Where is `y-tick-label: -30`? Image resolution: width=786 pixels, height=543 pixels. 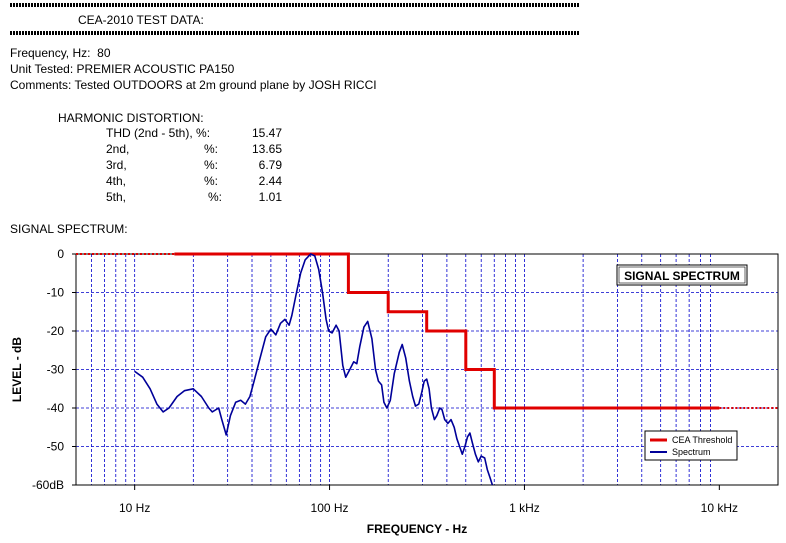
y-tick-label: -30 is located at coordinates (56, 370).